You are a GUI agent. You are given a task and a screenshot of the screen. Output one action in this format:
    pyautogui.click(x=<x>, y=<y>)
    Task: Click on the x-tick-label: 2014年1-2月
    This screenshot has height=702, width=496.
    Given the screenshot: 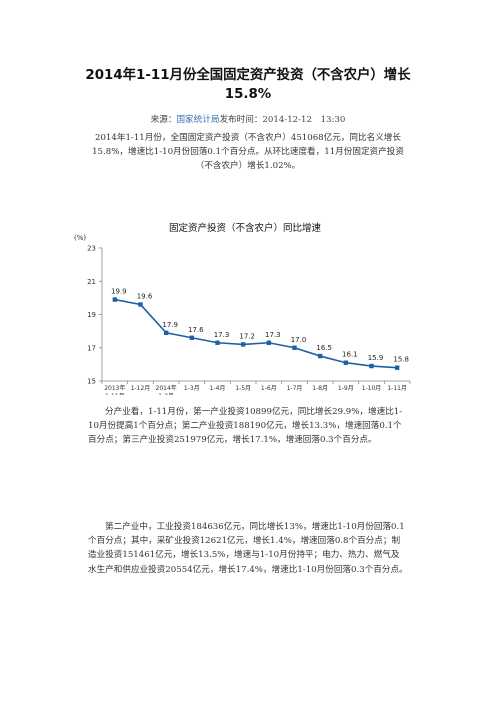 What is the action you would take?
    pyautogui.click(x=166, y=389)
    